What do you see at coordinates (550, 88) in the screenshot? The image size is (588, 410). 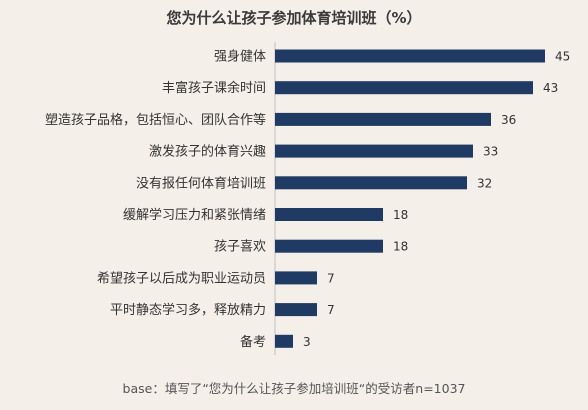 I see `data-label: 43` at bounding box center [550, 88].